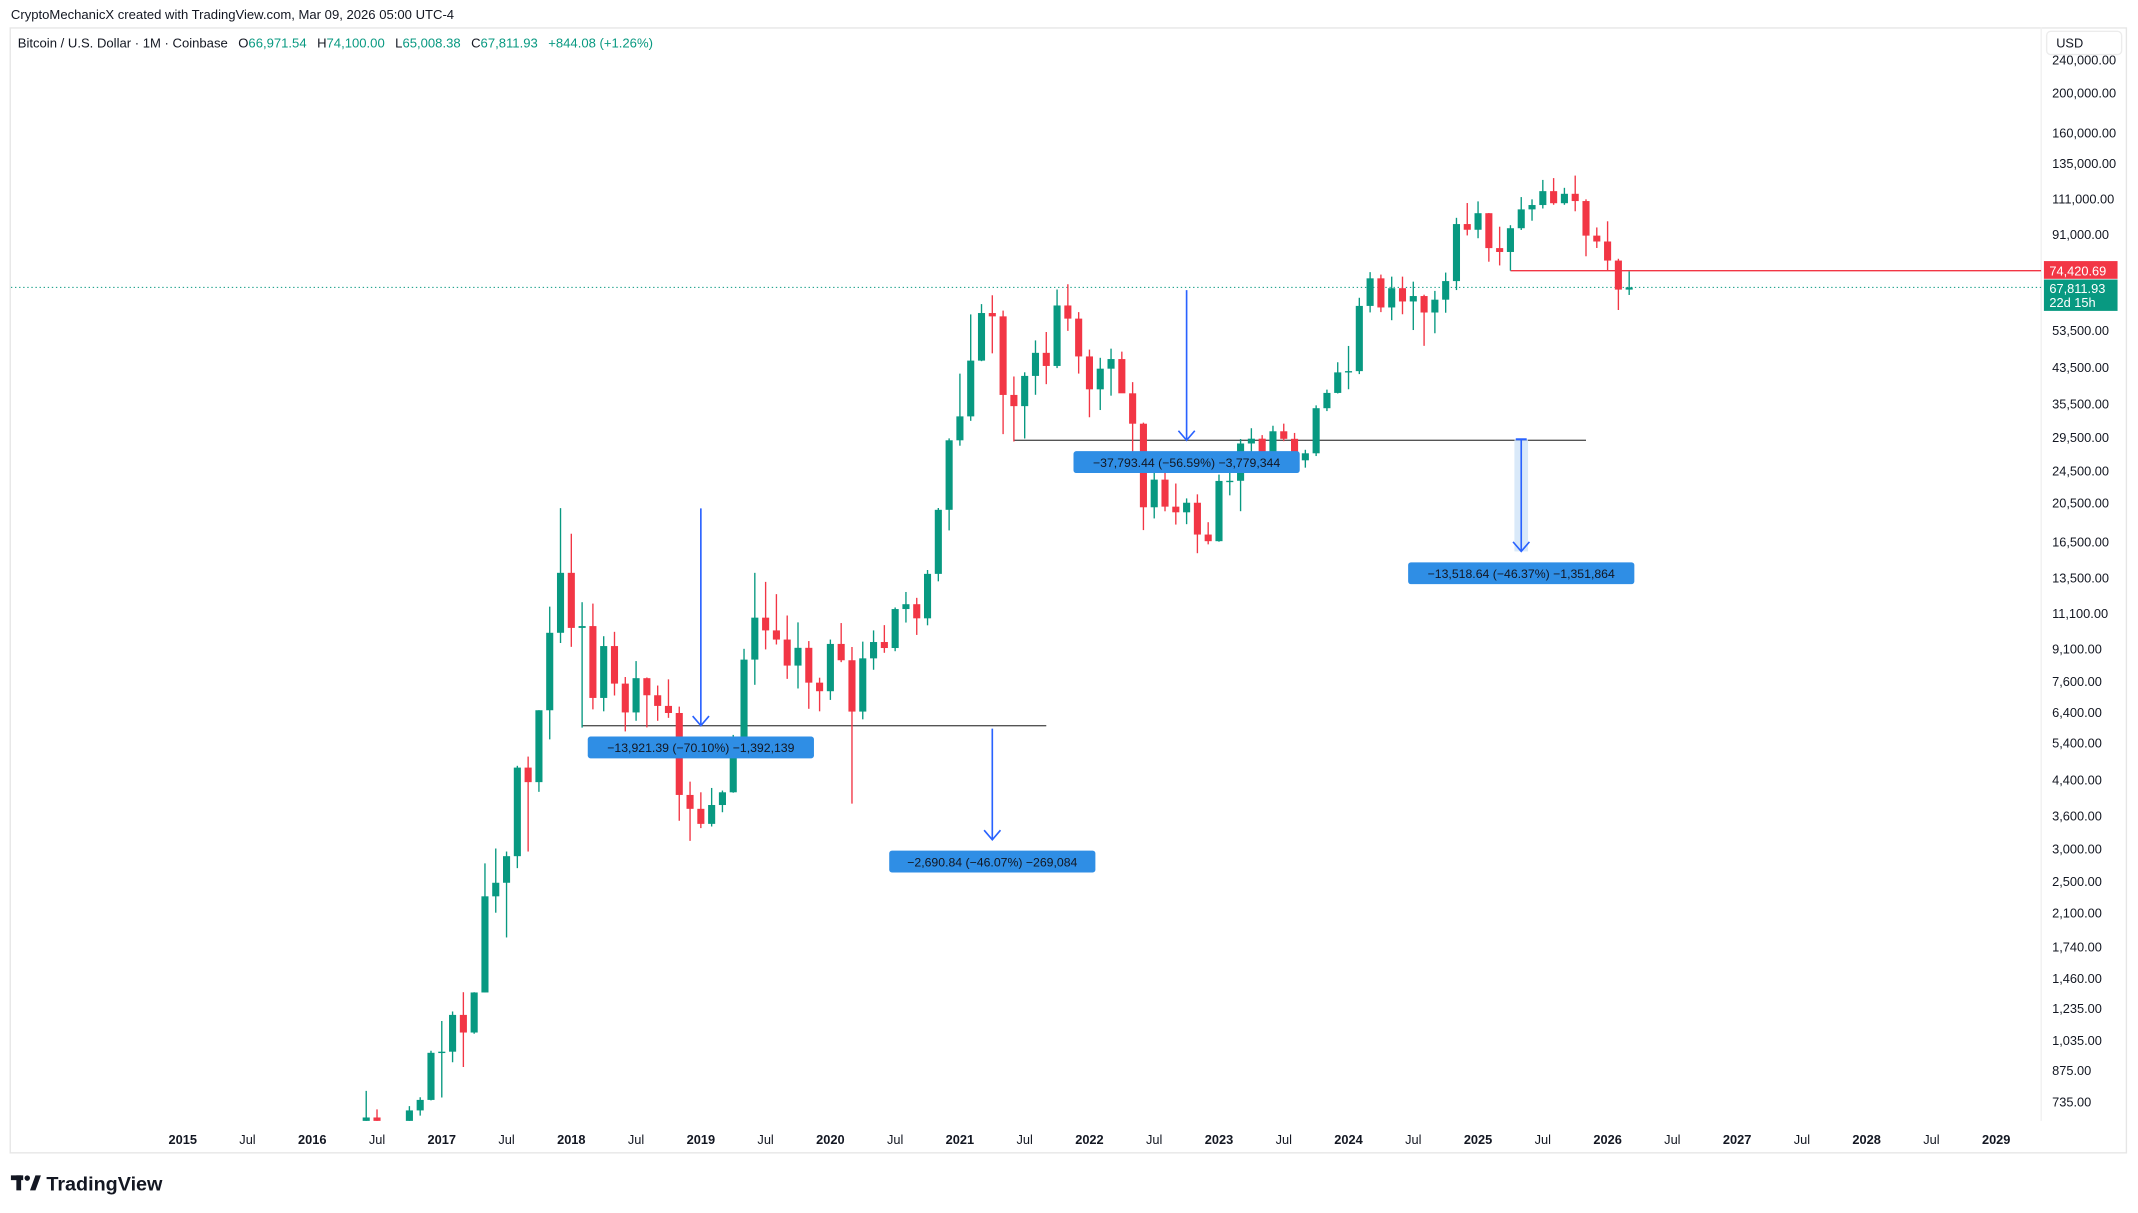 This screenshot has width=2138, height=1213. I want to click on price-axis-label: 4,400.00, so click(2077, 779).